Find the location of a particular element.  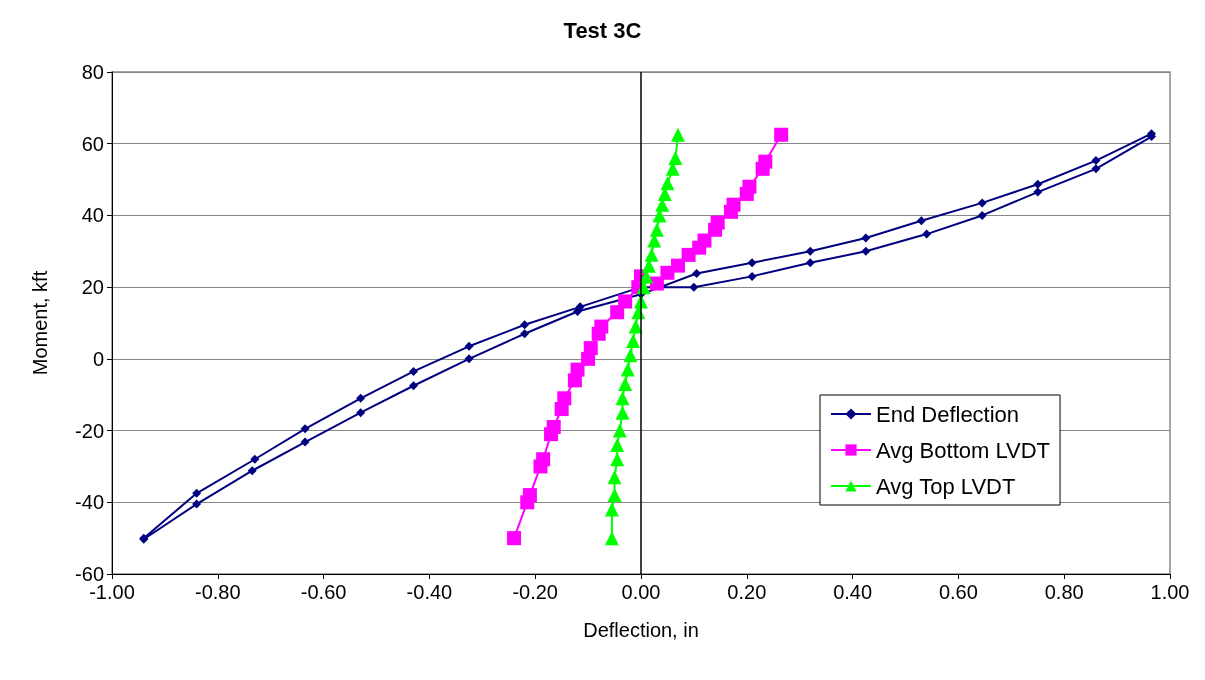

y-tick-label: -40 is located at coordinates (89, 502).